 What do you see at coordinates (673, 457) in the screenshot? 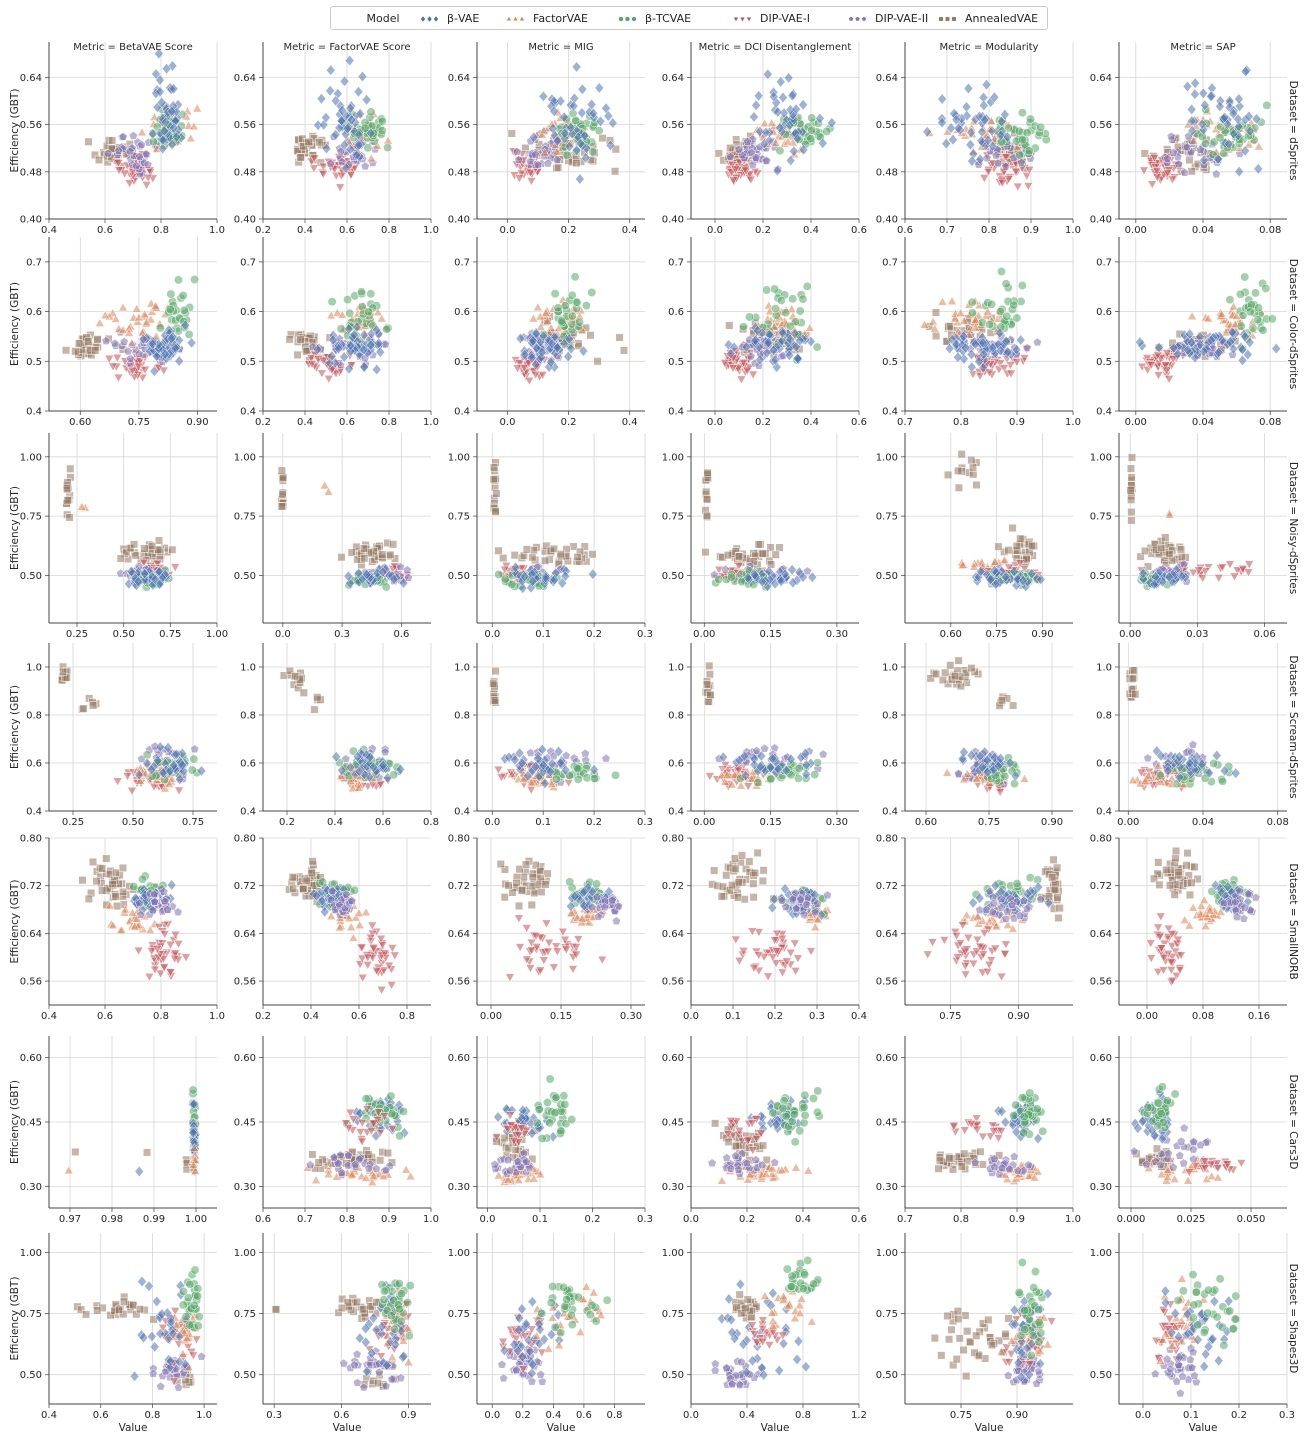
I see `y-tick-label: 1.00` at bounding box center [673, 457].